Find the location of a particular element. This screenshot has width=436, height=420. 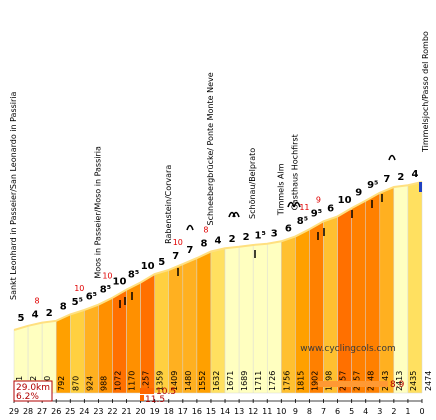

place-label: Rabenstein/Corvara is located at coordinates (168, 204).